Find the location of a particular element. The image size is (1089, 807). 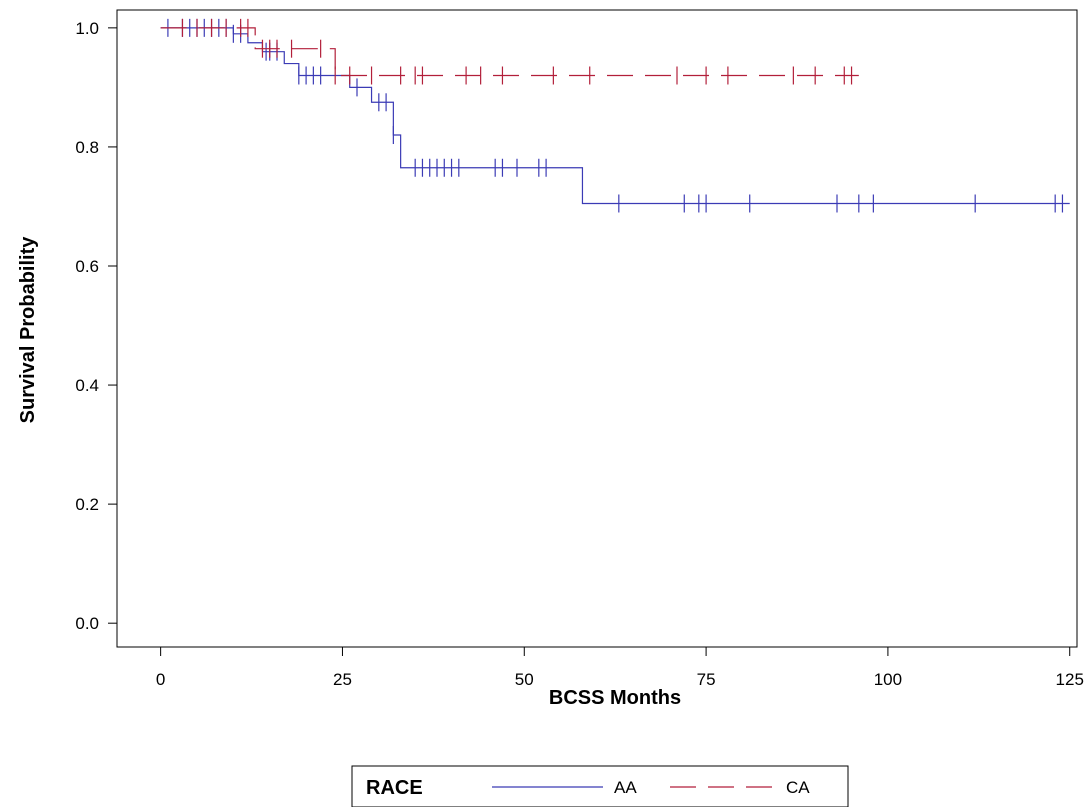

x-tick-label: 25 is located at coordinates (342, 679).